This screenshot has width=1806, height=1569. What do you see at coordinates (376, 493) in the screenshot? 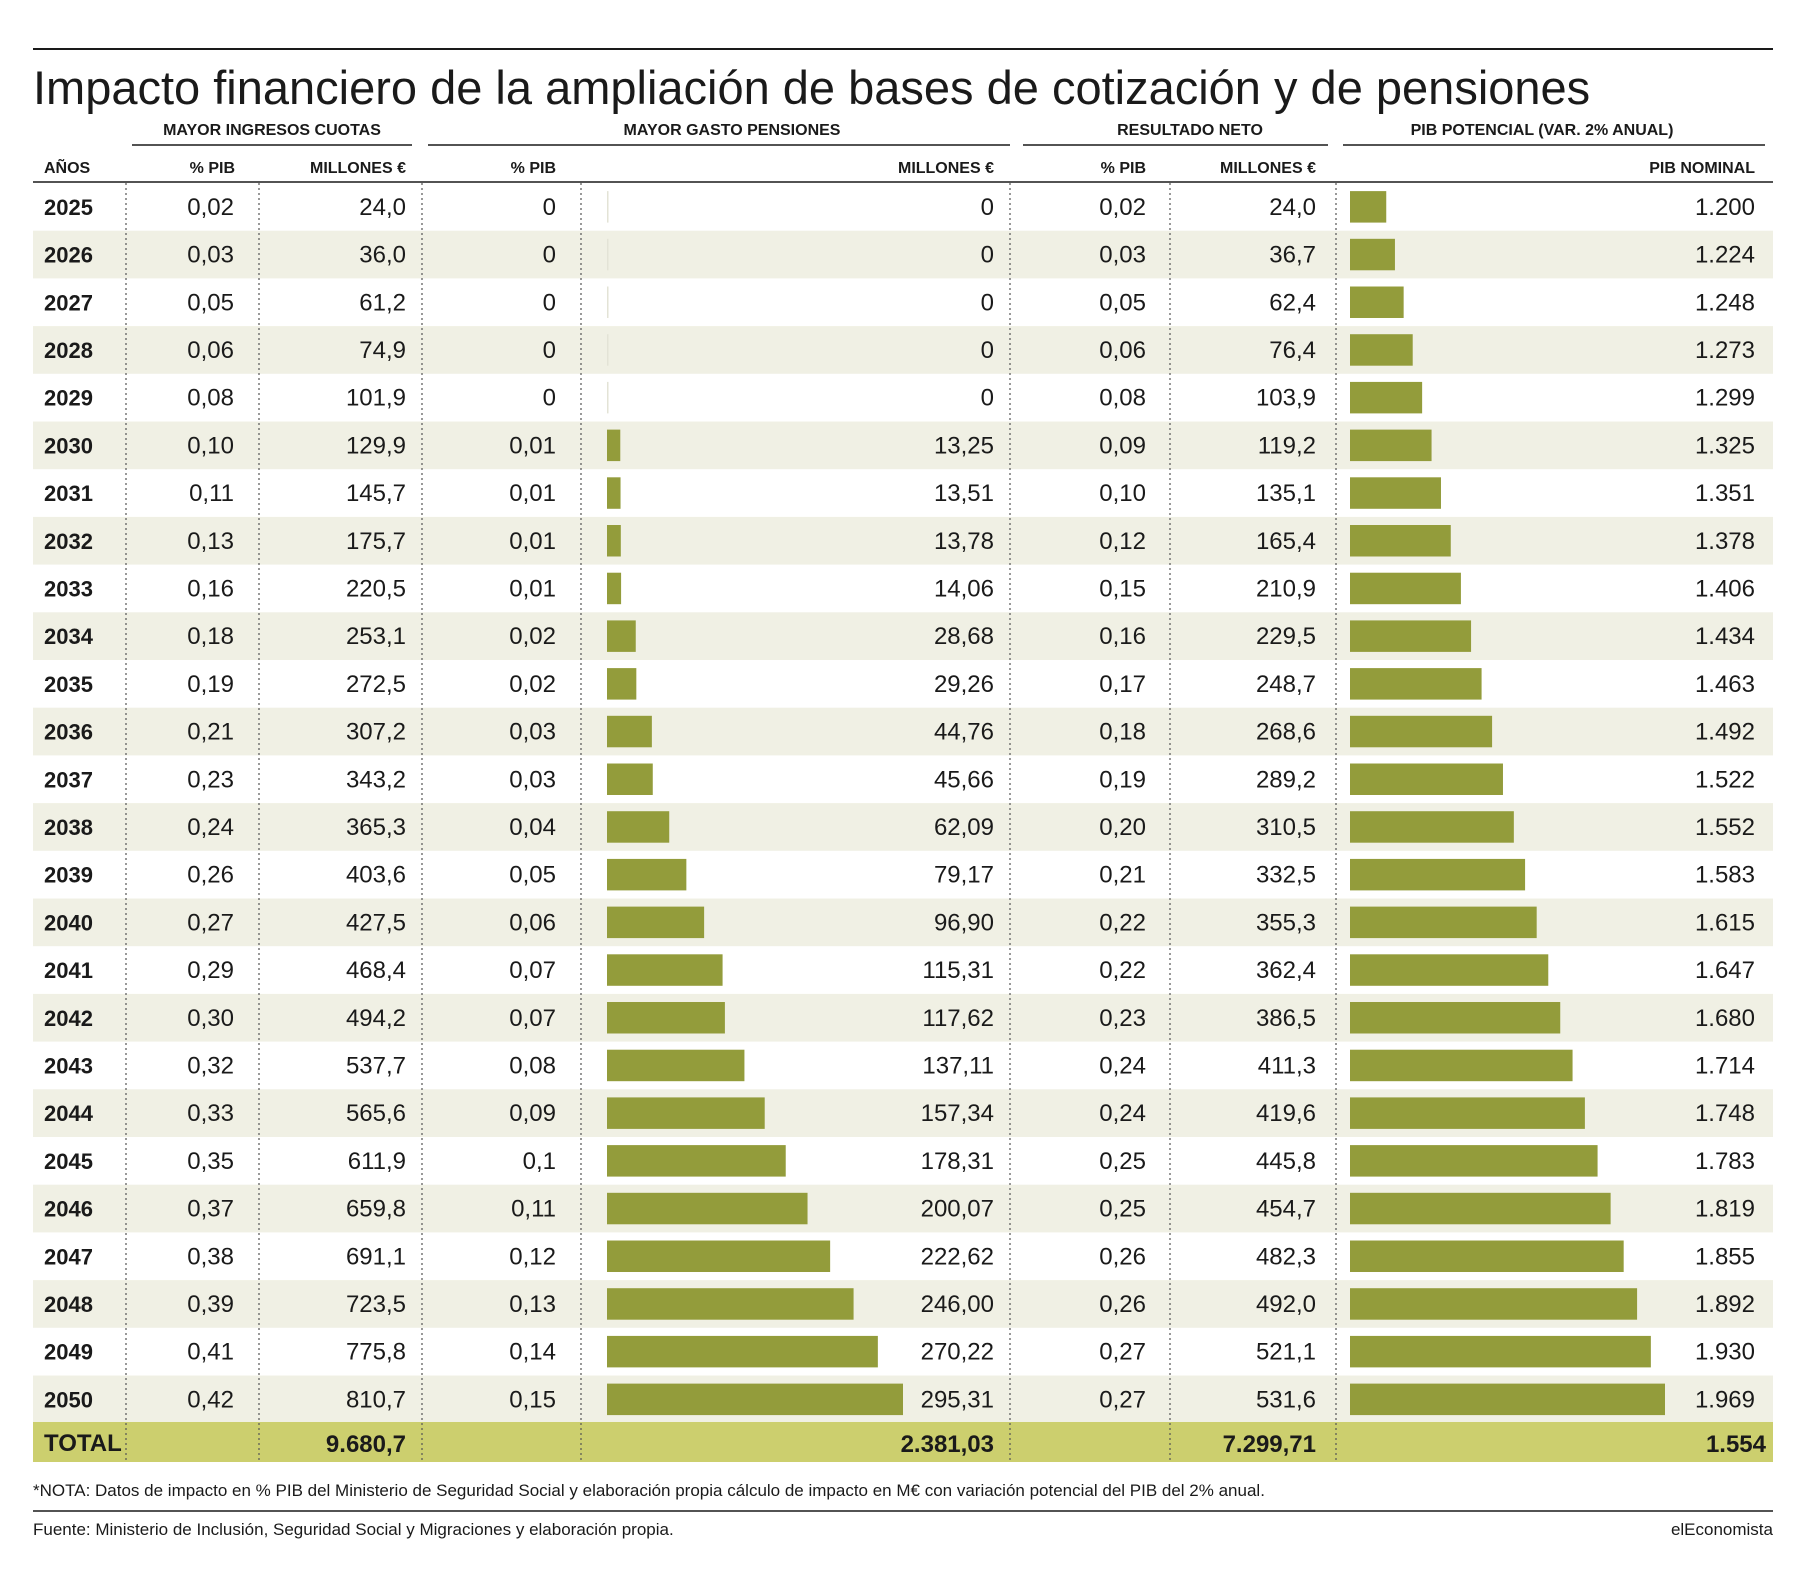
I see `cell-ingresos-millones: 145,7` at bounding box center [376, 493].